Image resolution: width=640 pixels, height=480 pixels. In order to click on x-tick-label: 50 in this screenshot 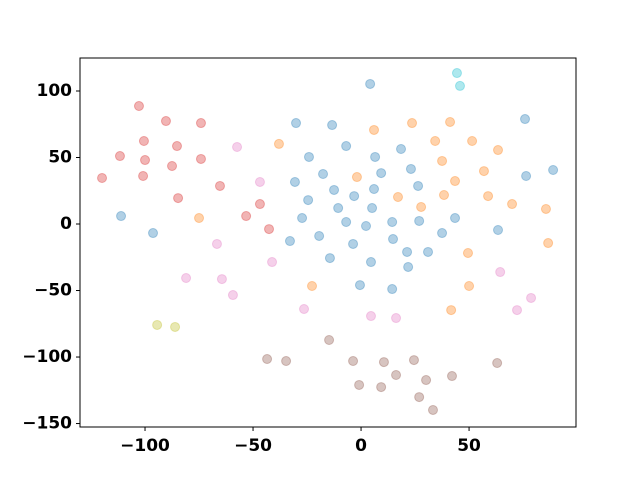, I will do `click(469, 446)`.